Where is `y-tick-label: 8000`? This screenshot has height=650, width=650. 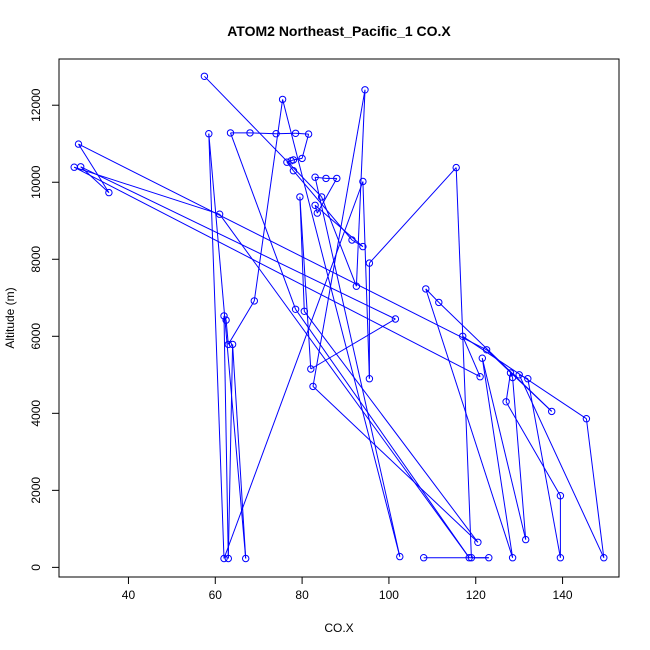 y-tick-label: 8000 is located at coordinates (36, 259).